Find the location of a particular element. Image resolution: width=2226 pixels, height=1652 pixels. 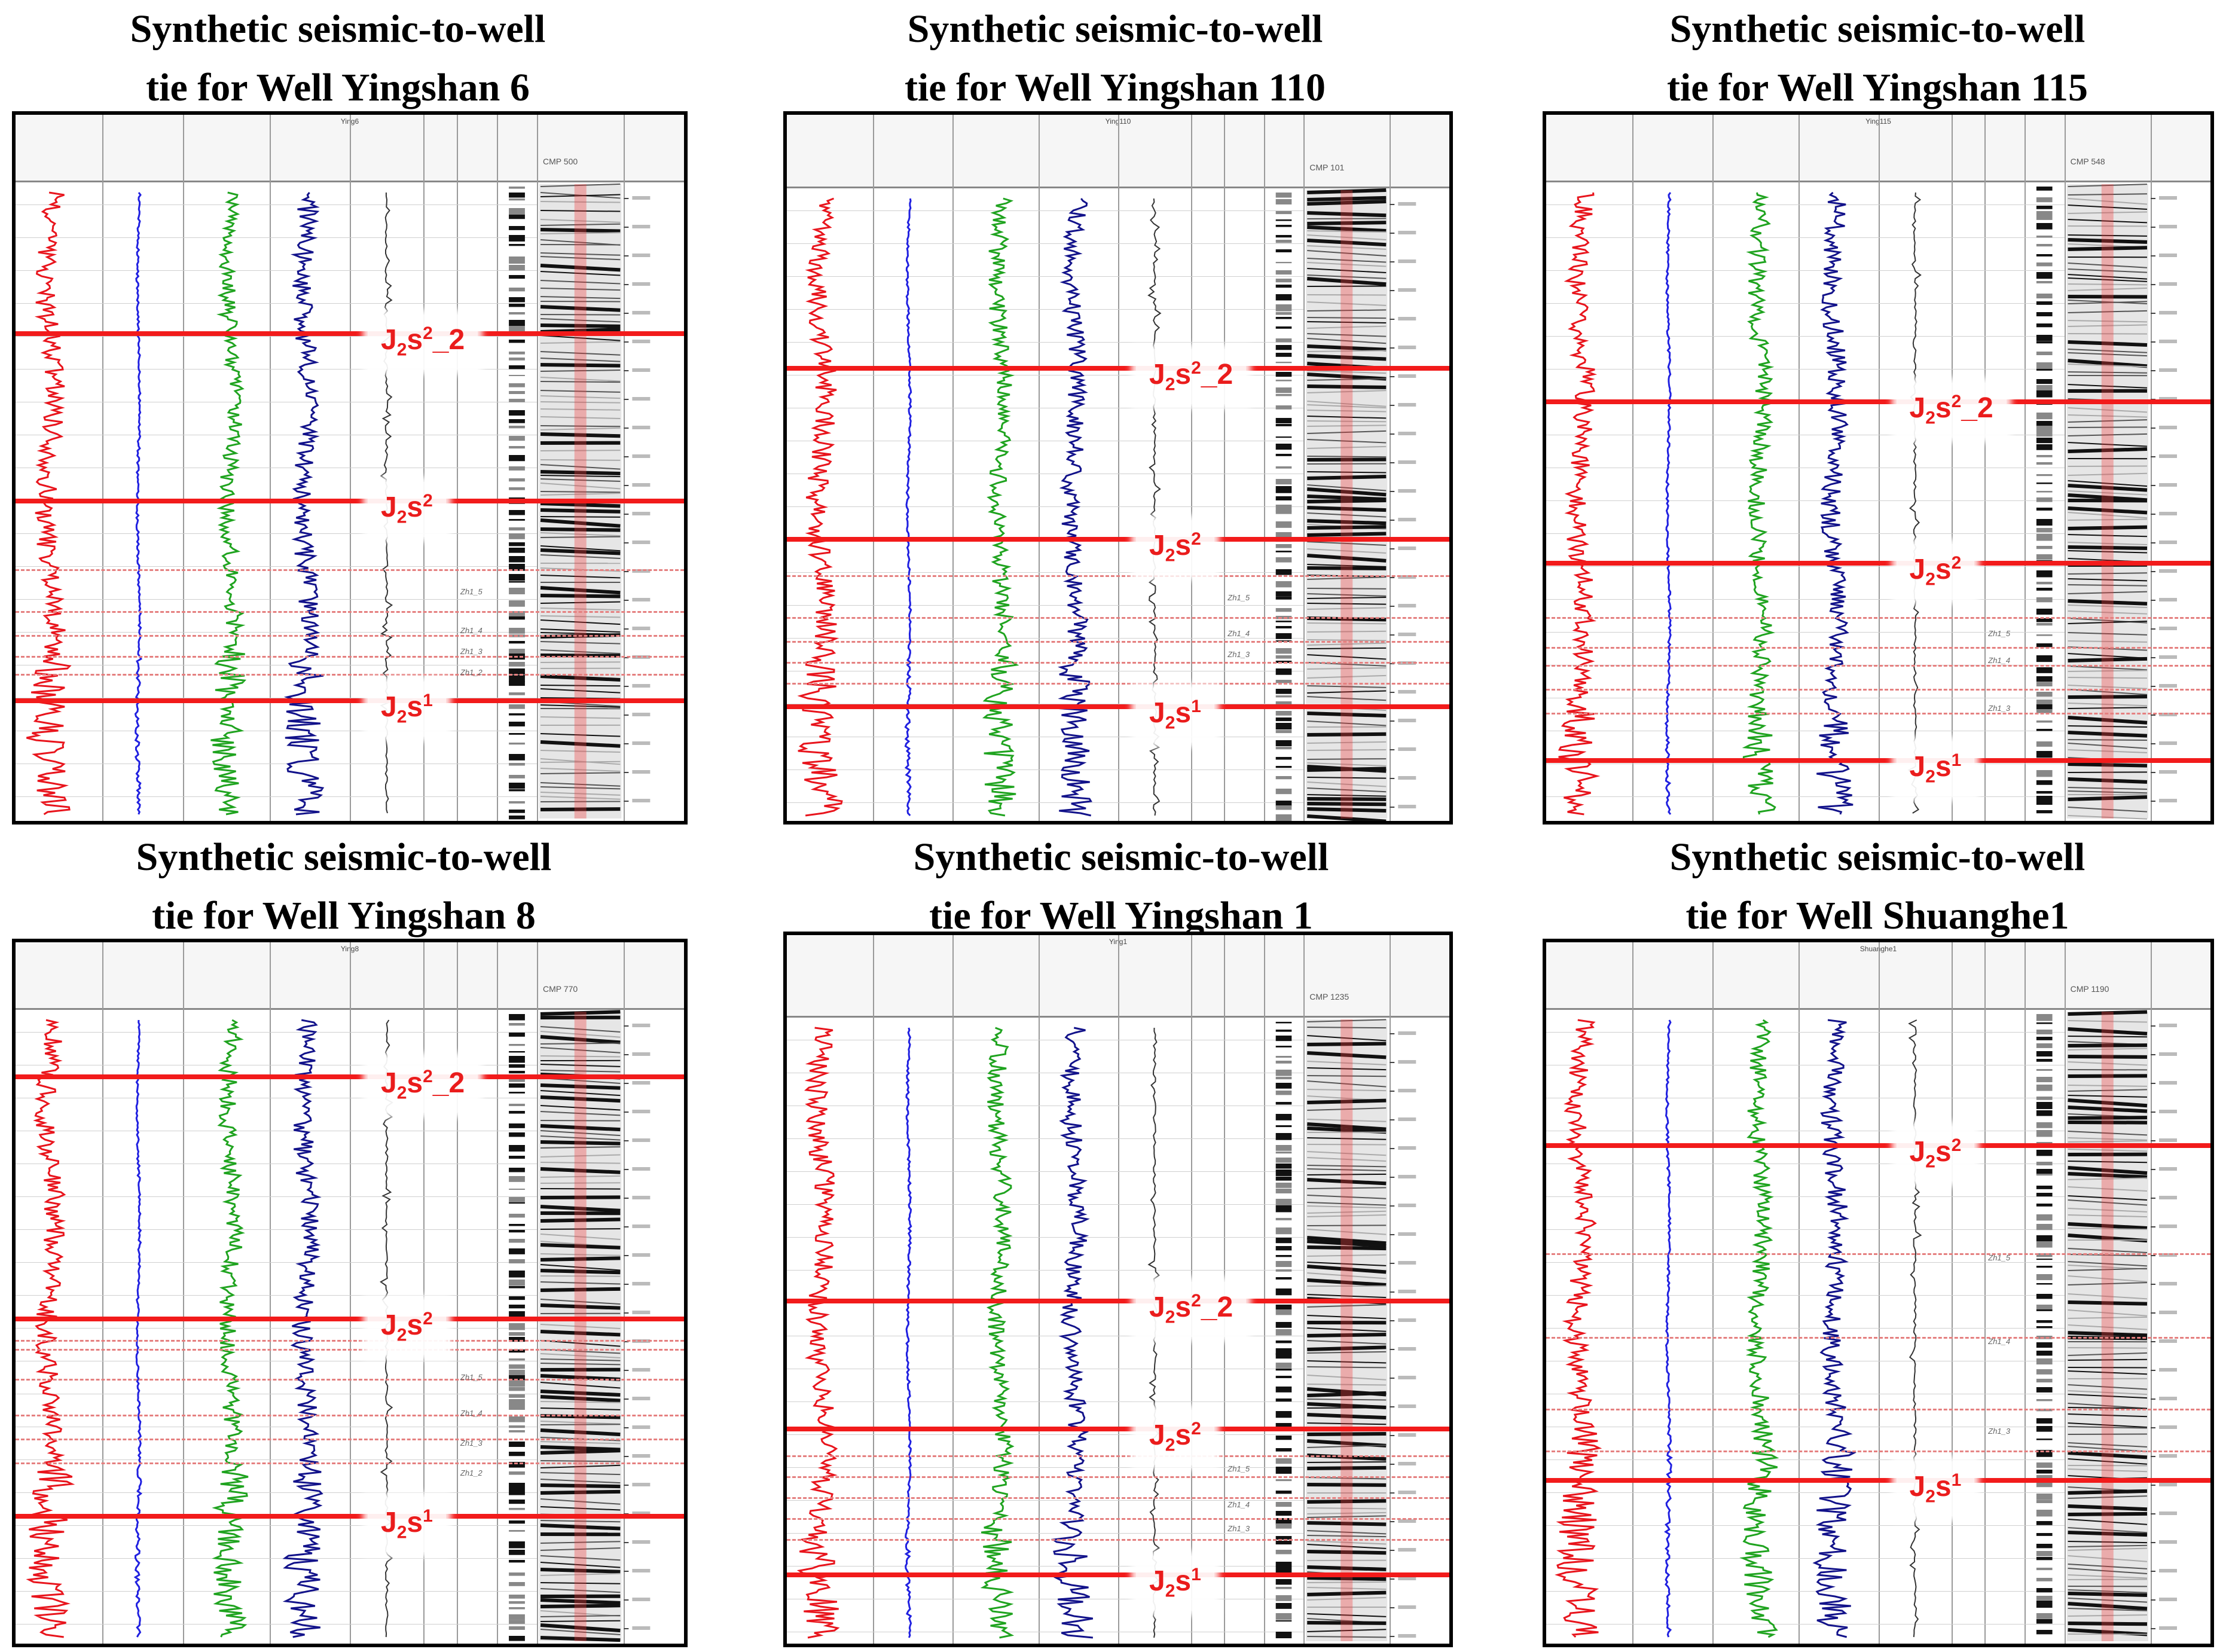

horizon-label-main: J is located at coordinates (1157, 713).